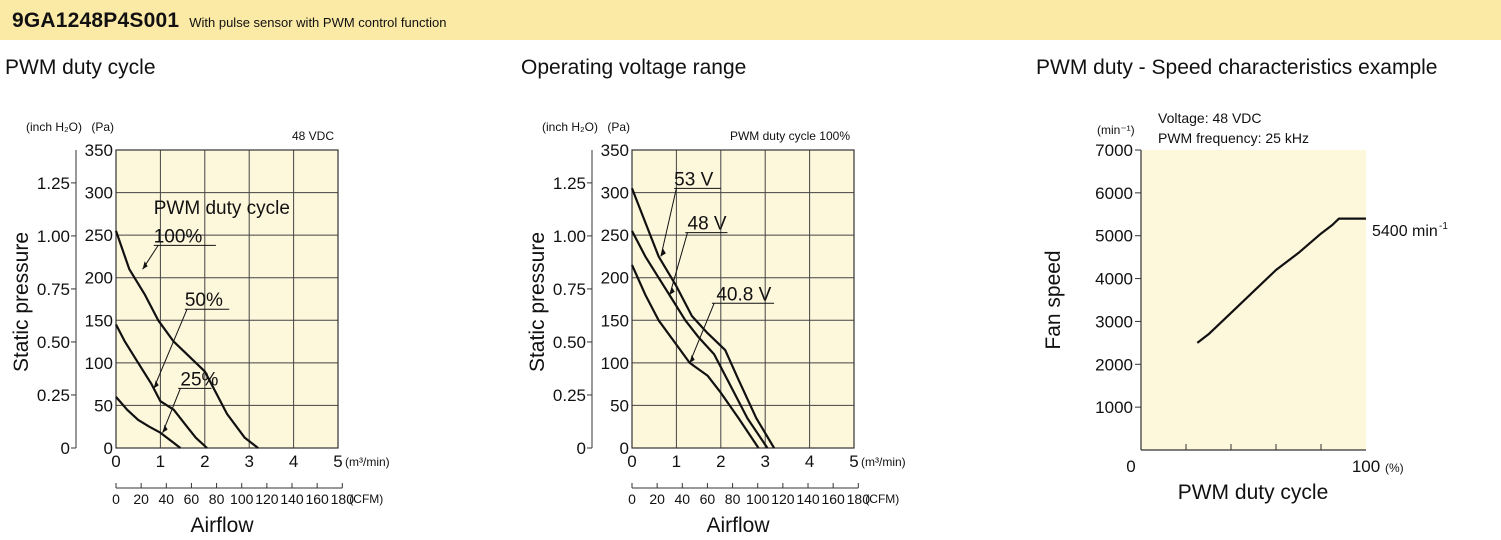 The image size is (1501, 540). I want to click on chart1-ytick-pa: 50, so click(103, 405).